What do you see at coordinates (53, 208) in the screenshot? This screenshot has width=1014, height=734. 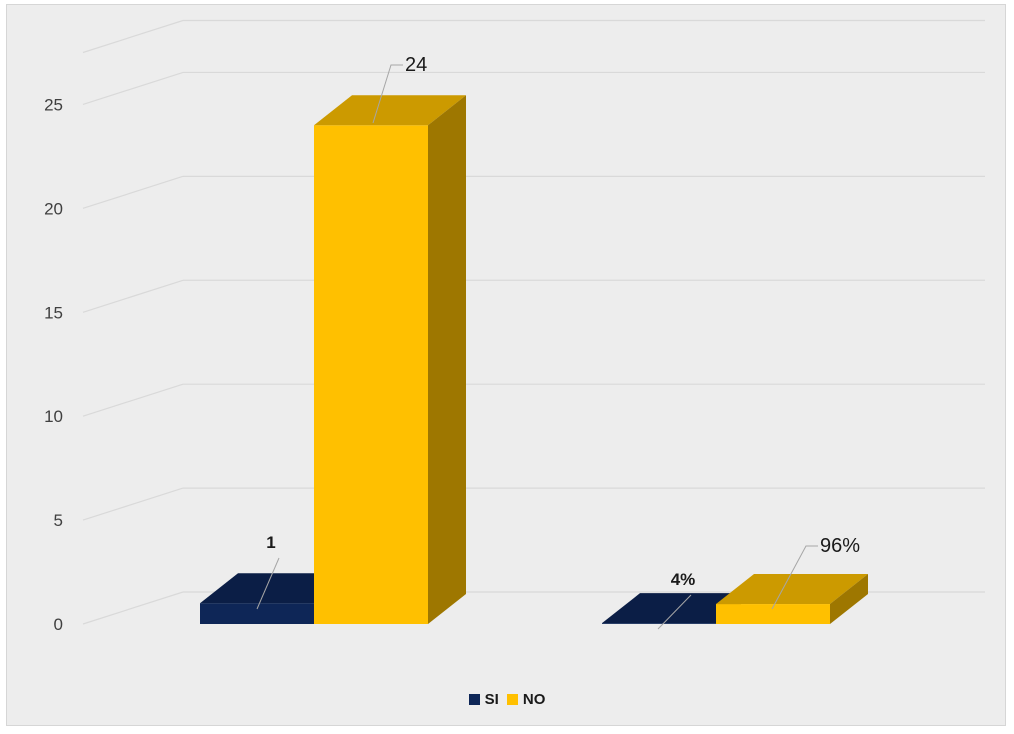 I see `y-tick-label: 20` at bounding box center [53, 208].